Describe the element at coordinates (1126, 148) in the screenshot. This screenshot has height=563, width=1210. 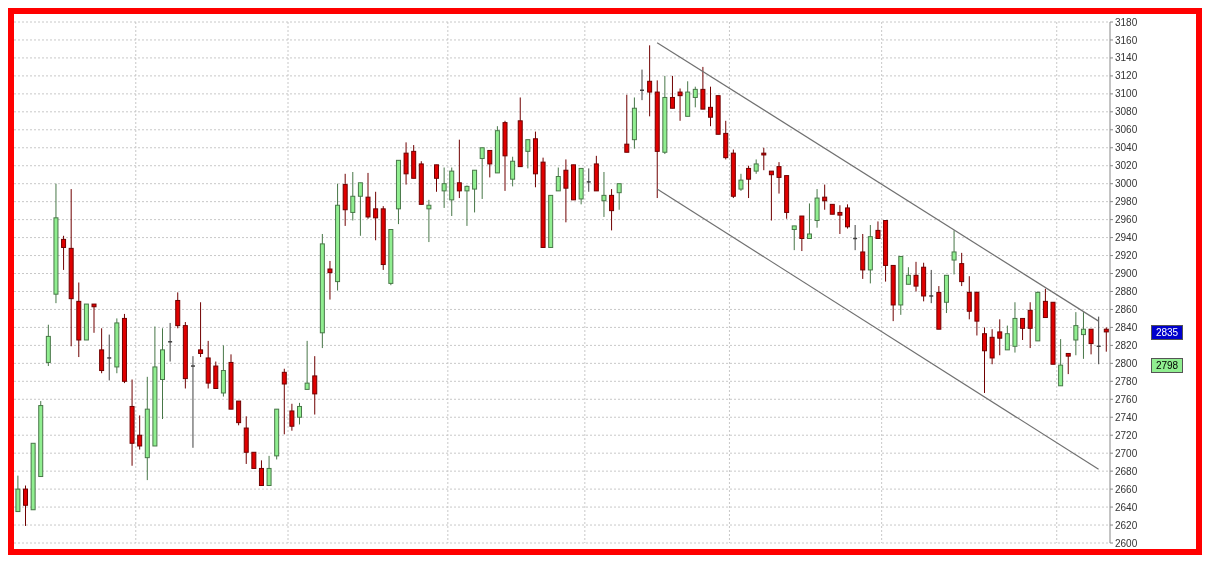
I see `y-tick-label: 3040` at that location.